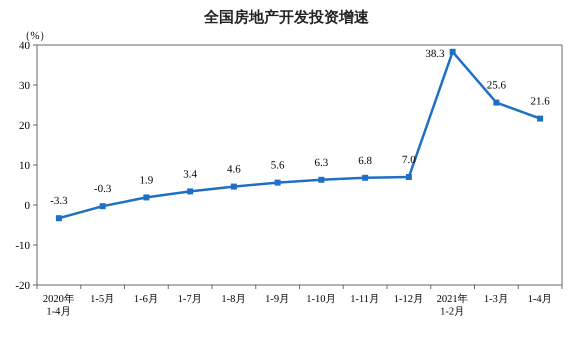 The image size is (573, 340). I want to click on x-tick-label: 1-4月, so click(540, 299).